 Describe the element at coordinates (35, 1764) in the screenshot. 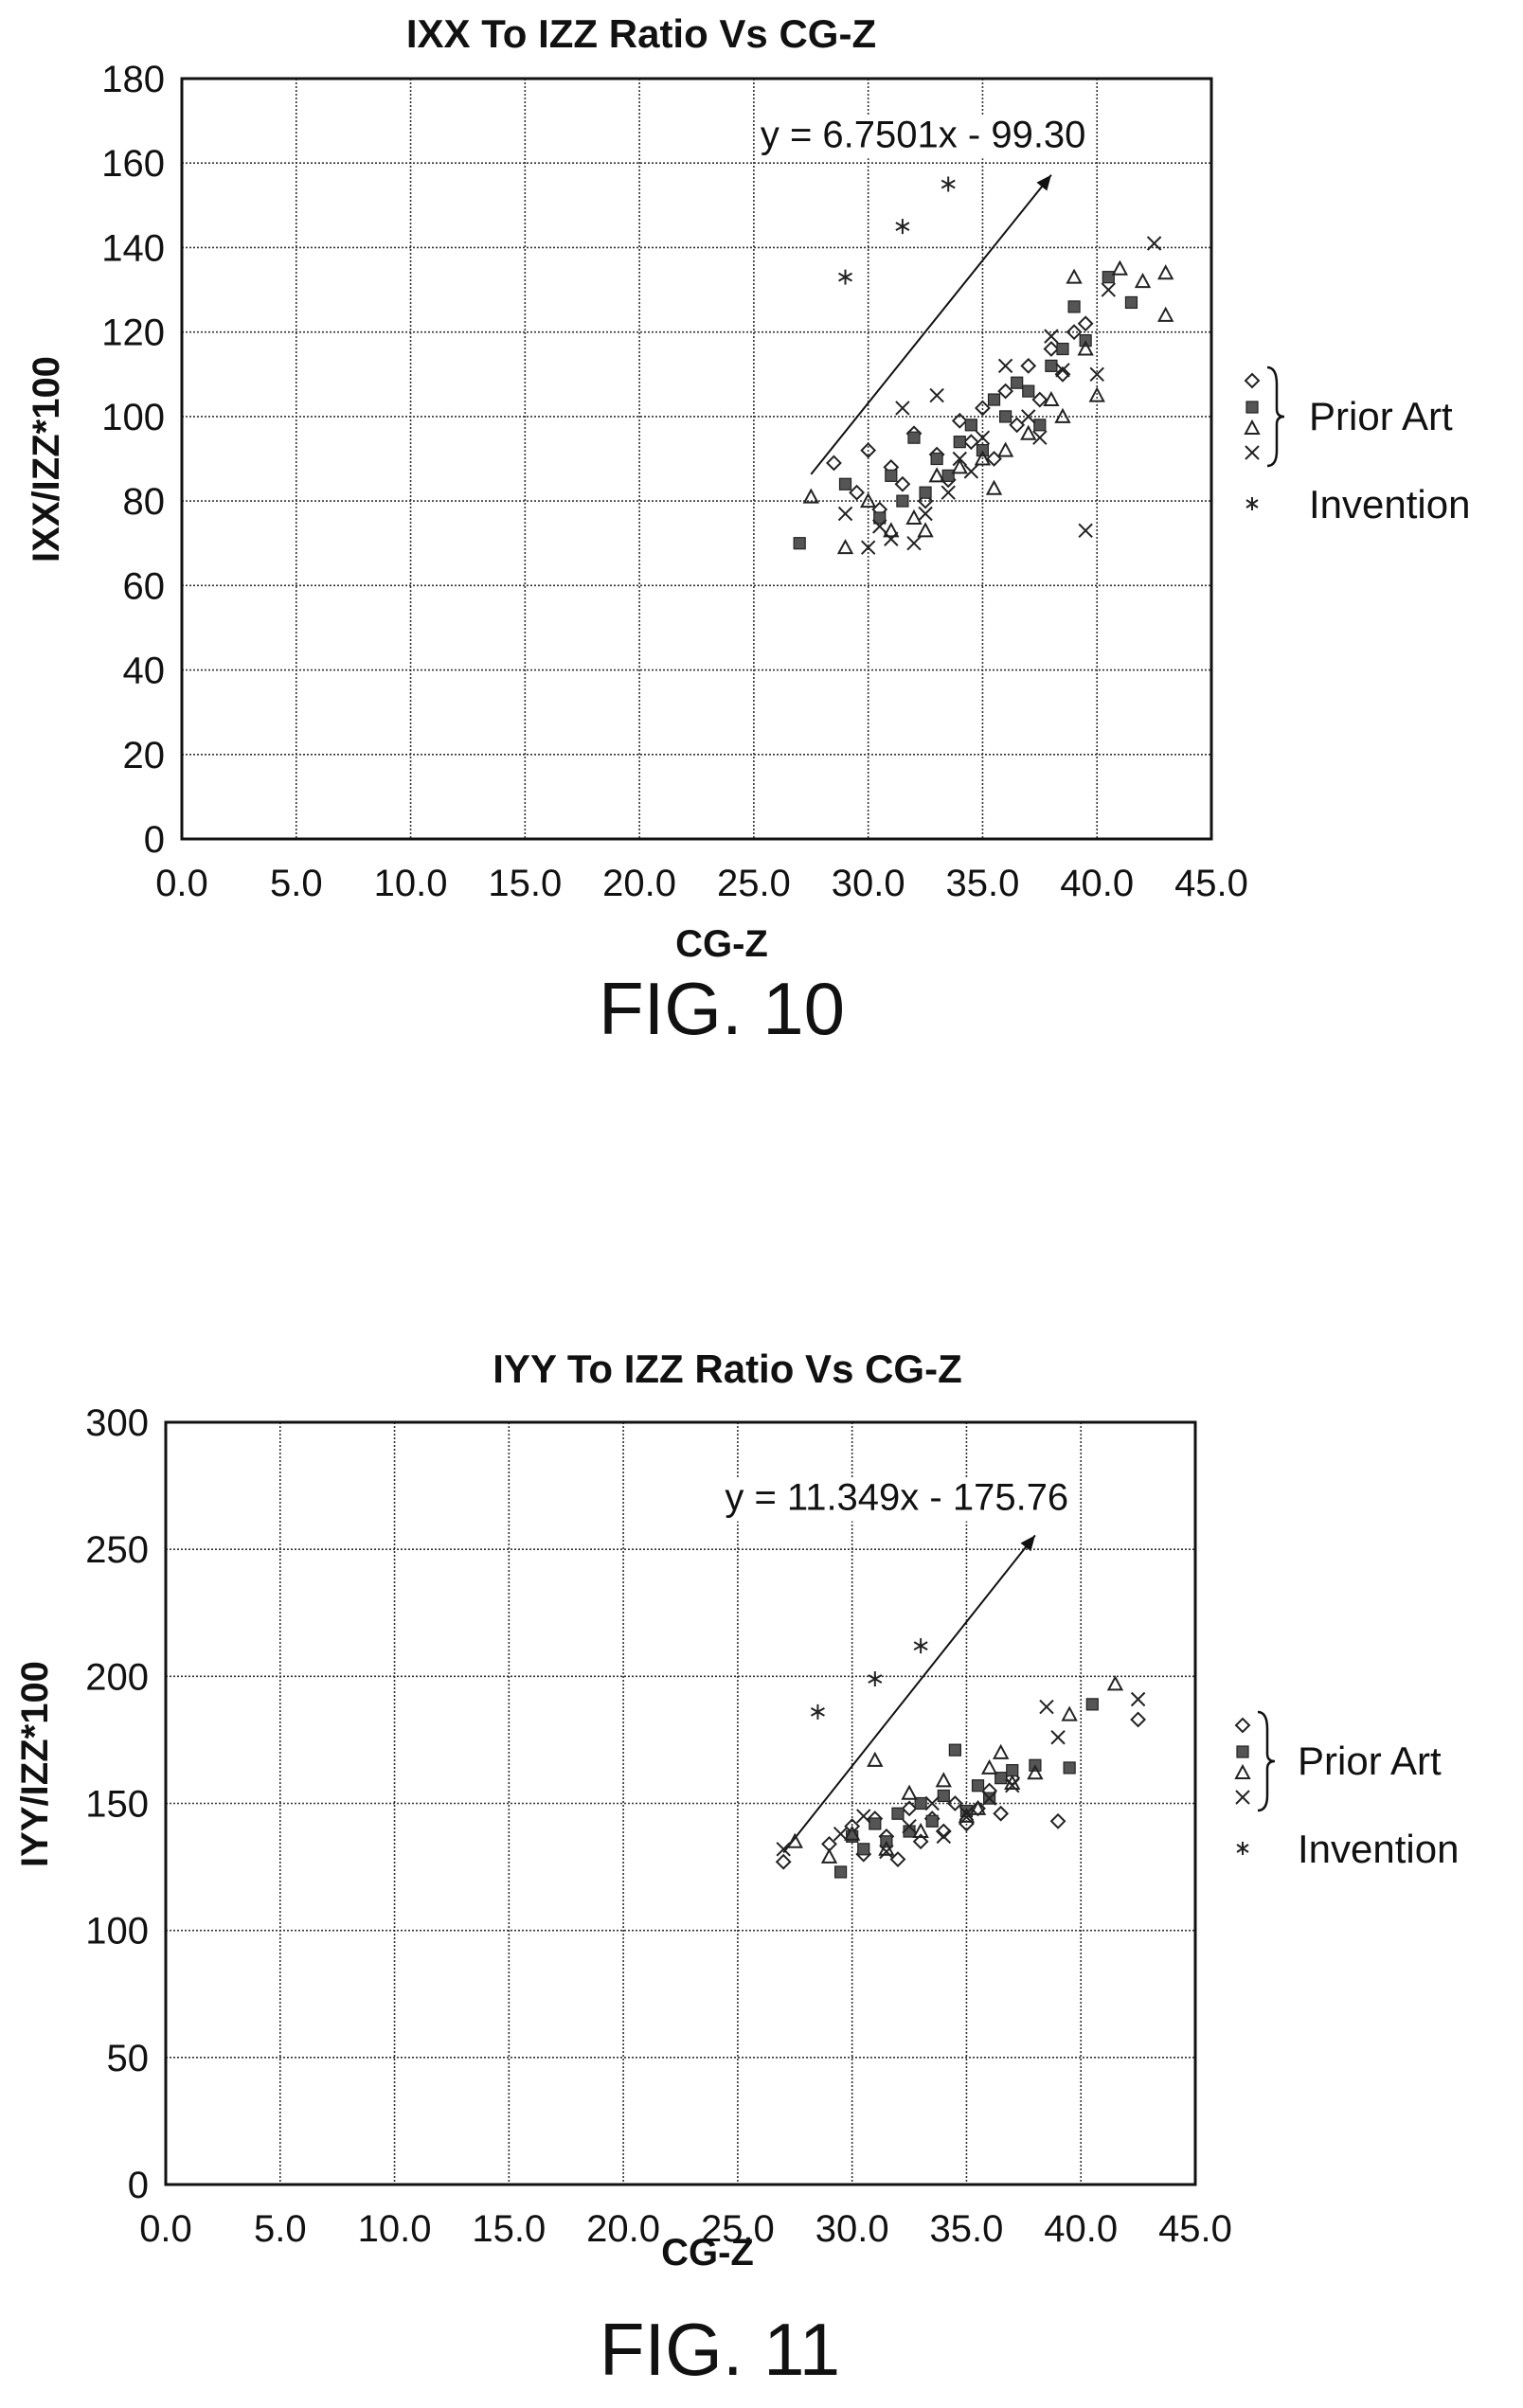

I see `y-axis-label: IYY/IZZ*100` at that location.